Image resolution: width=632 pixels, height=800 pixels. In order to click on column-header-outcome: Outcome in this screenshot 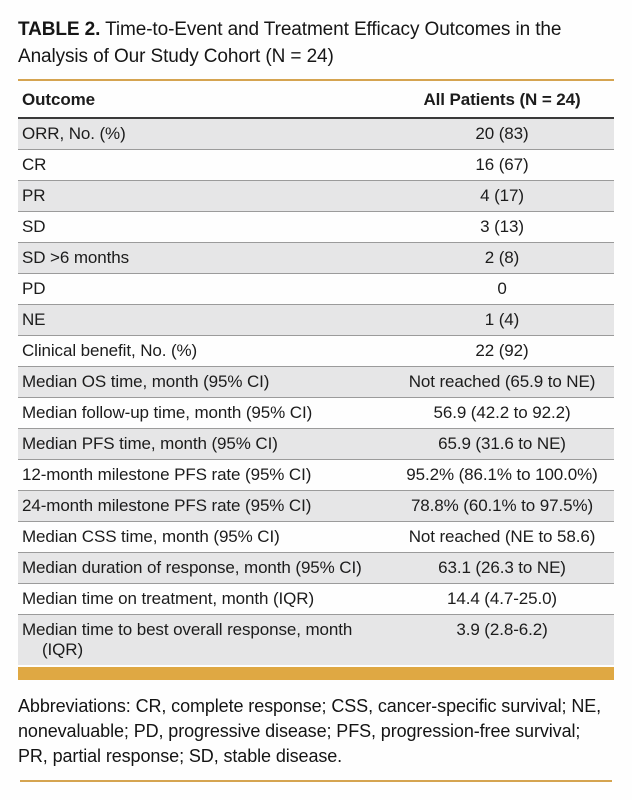, I will do `click(204, 100)`.